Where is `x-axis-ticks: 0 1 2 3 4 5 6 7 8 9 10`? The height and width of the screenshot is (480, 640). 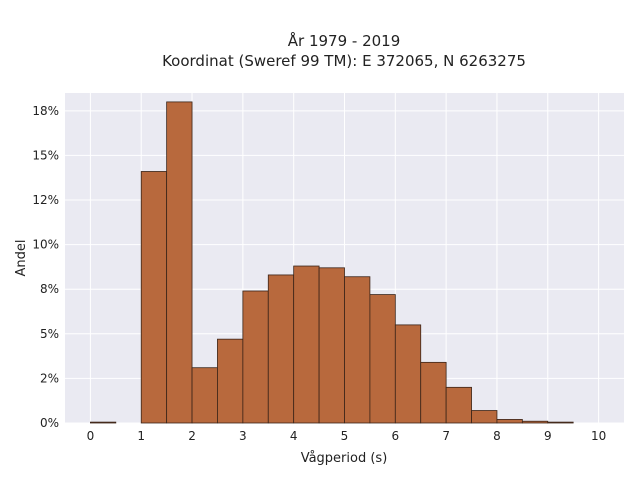 x-axis-ticks: 0 1 2 3 4 5 6 7 8 9 10 is located at coordinates (347, 436).